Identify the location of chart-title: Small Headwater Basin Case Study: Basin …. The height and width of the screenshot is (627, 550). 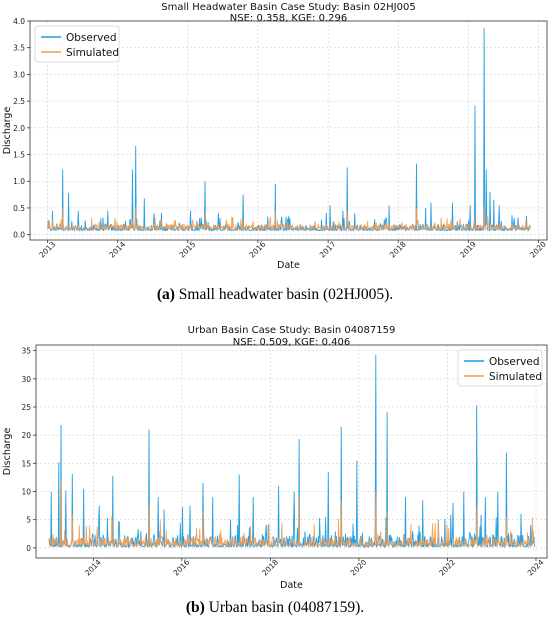
(288, 7).